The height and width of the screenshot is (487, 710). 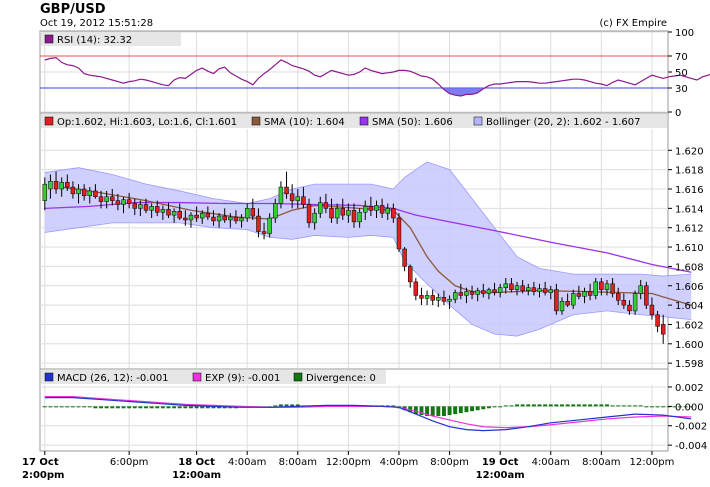 What do you see at coordinates (500, 475) in the screenshot?
I see `x-tick-sublabel: 12:00am` at bounding box center [500, 475].